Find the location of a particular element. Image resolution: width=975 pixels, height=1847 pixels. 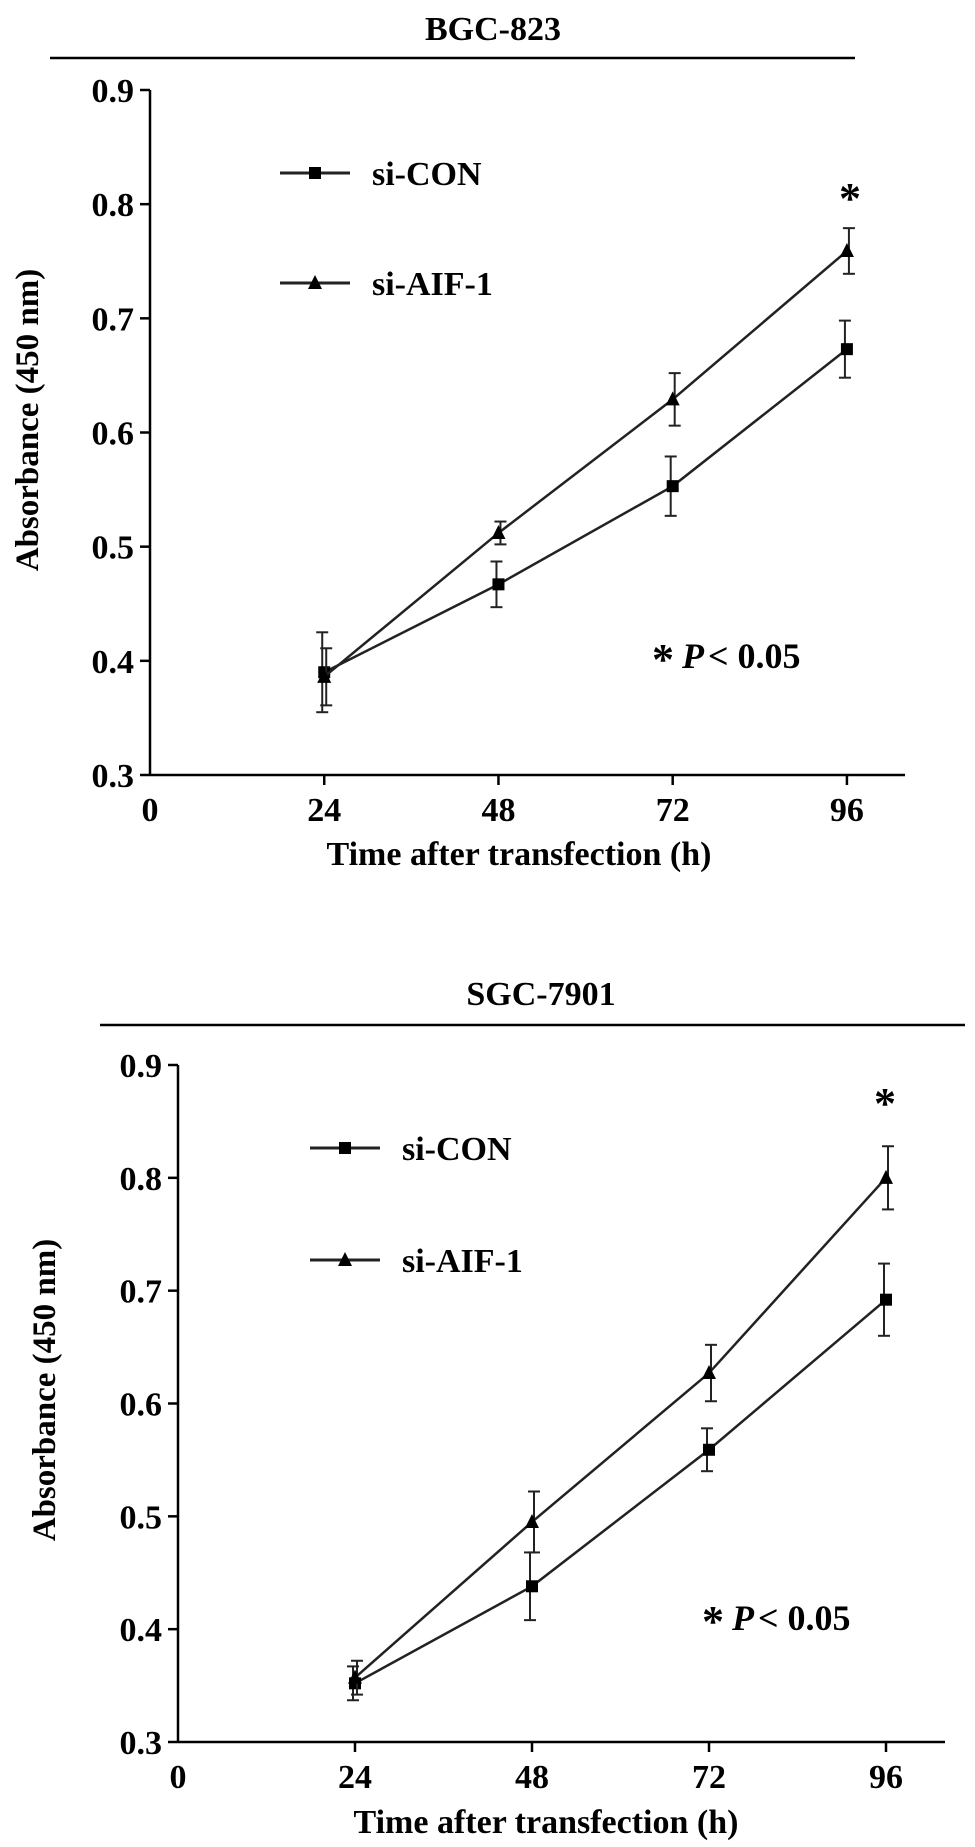

series-si-con is located at coordinates (584, 516).